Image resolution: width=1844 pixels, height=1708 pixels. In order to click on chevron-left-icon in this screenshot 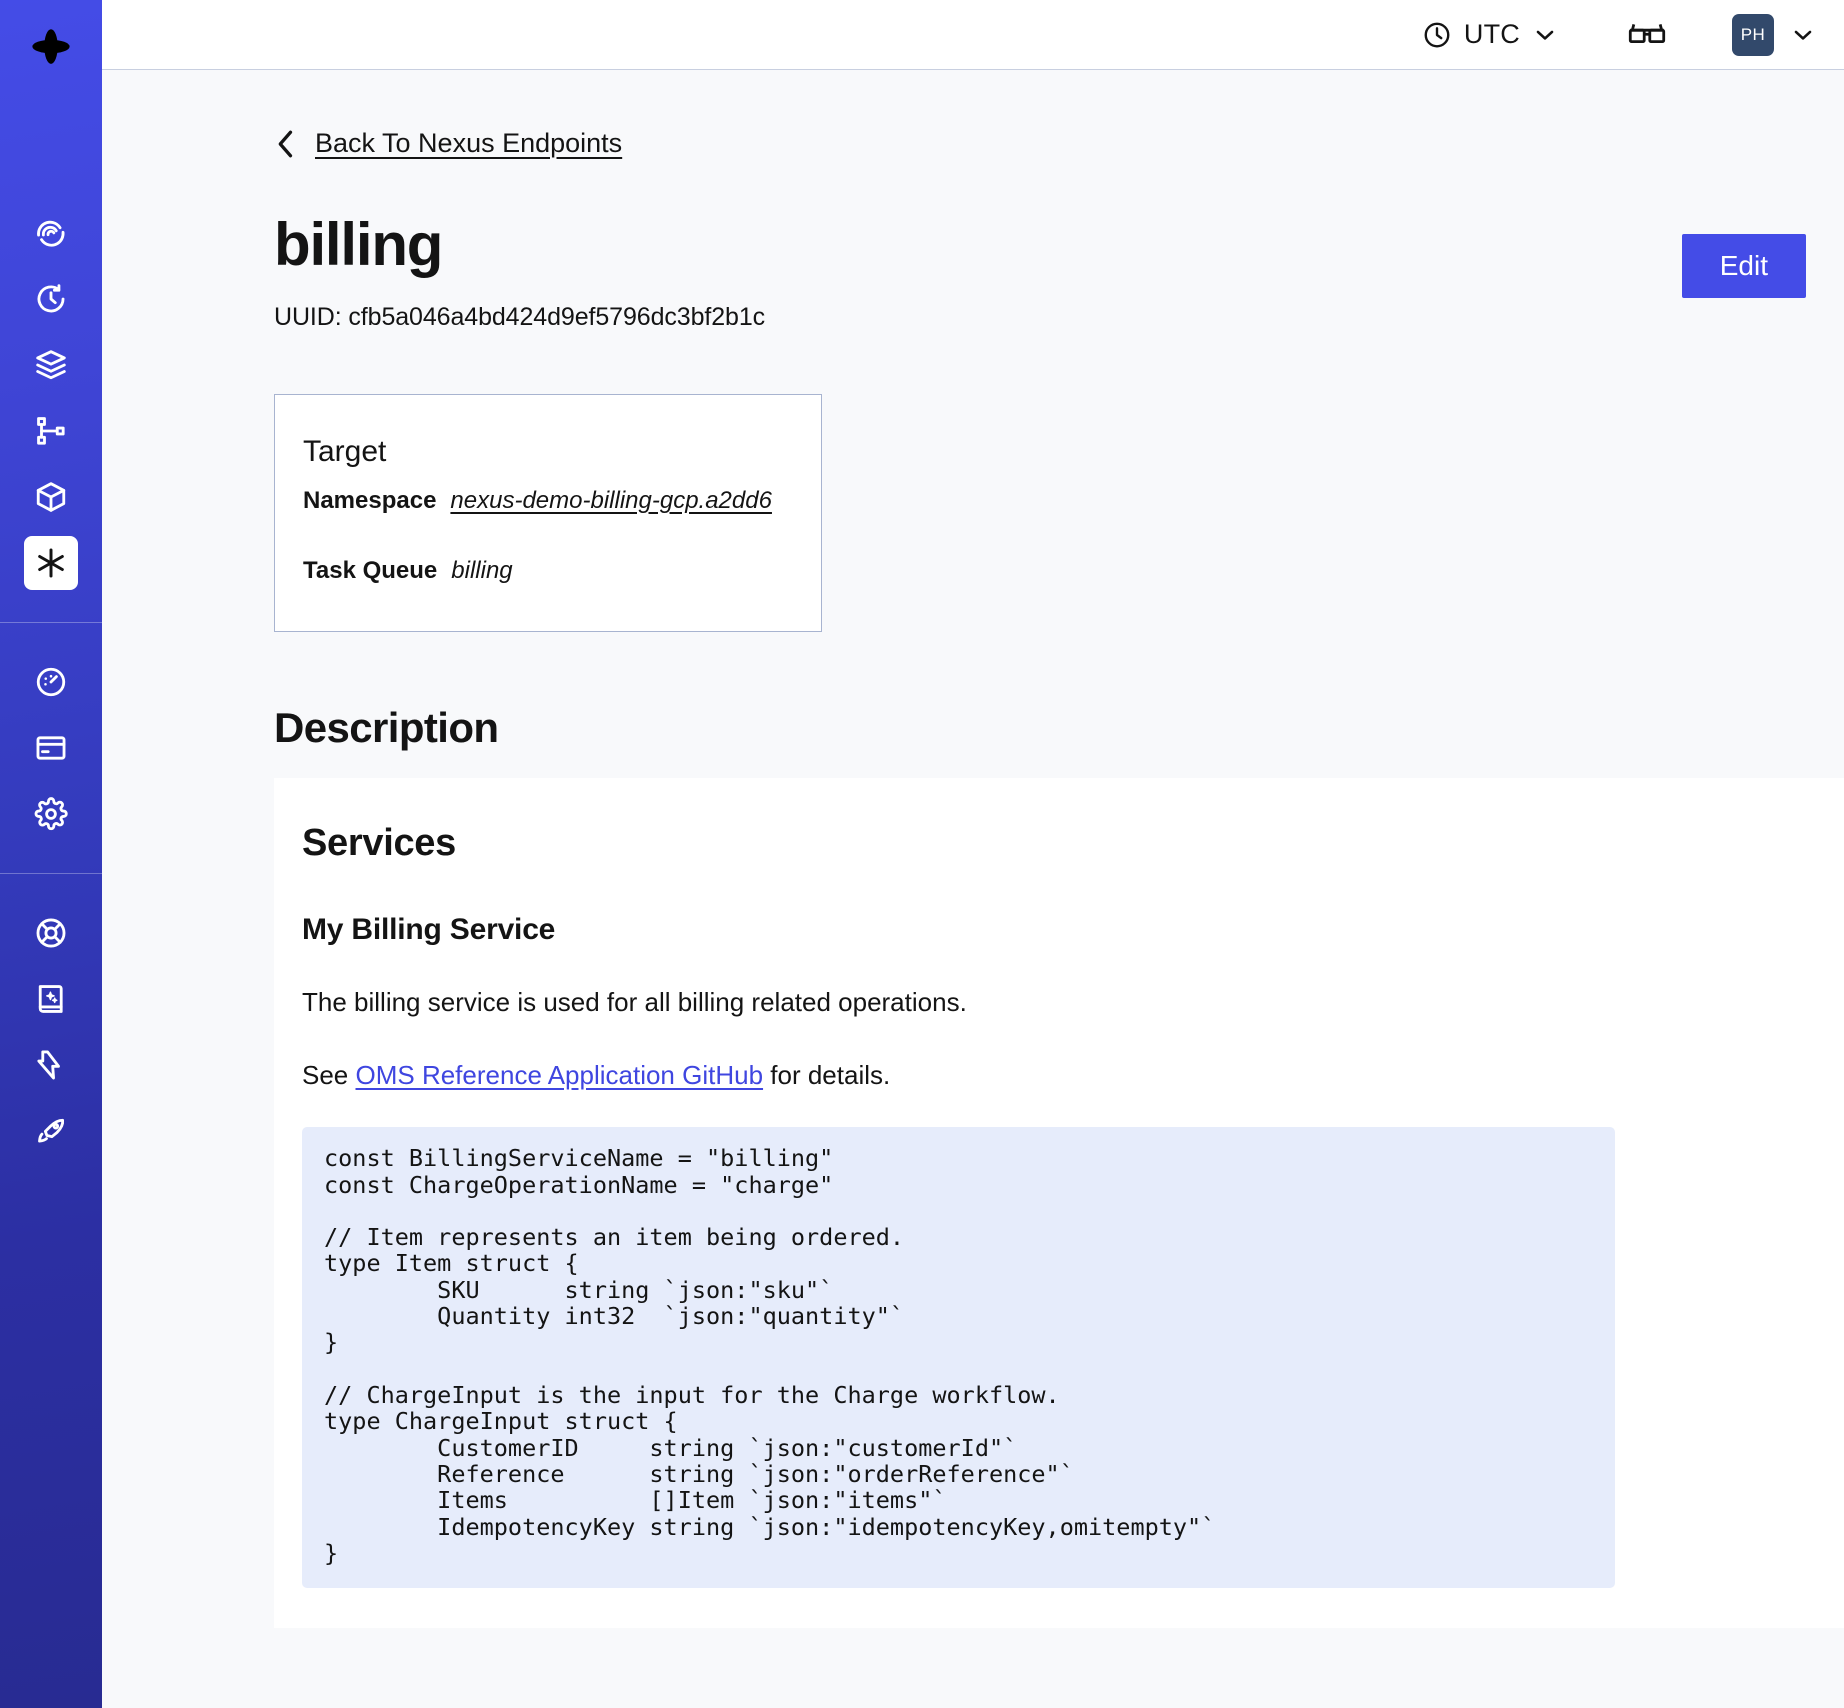, I will do `click(285, 143)`.